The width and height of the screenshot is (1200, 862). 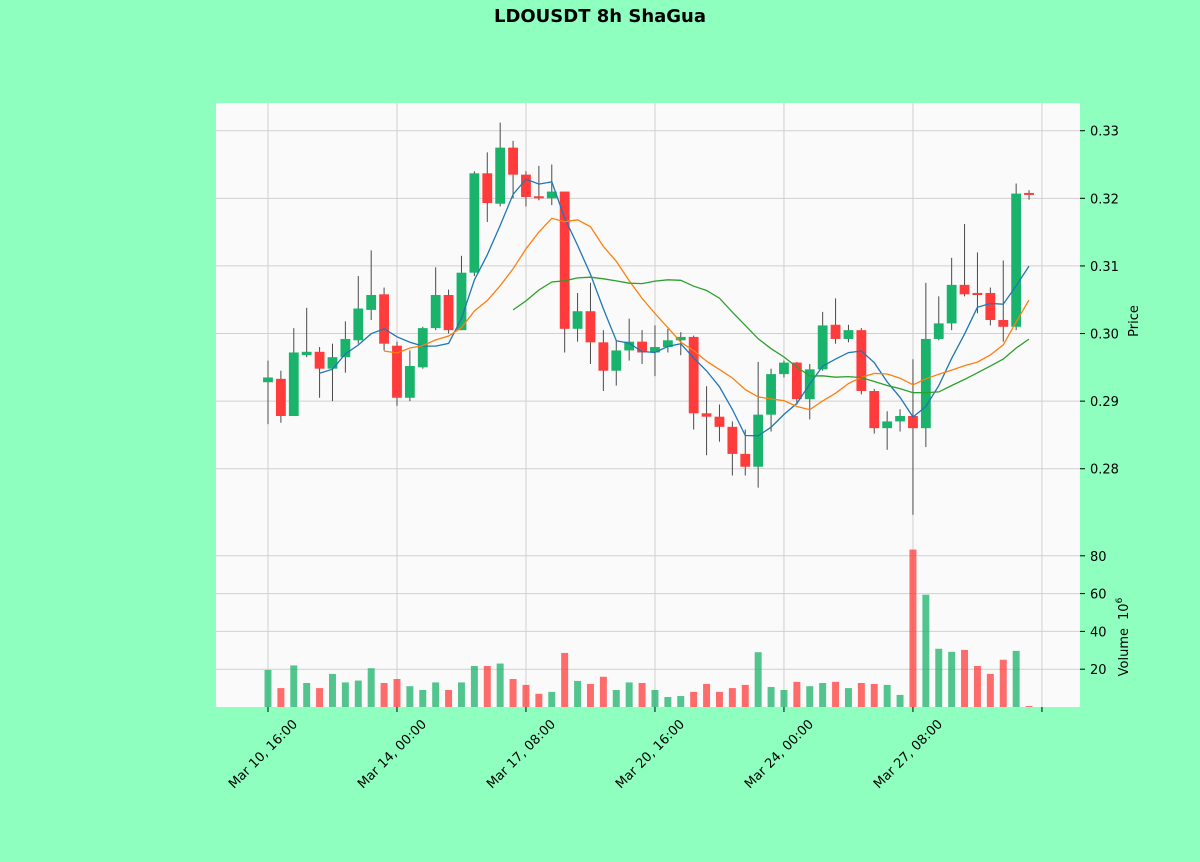 I want to click on y-tick-label: 0.30, so click(x=1104, y=335).